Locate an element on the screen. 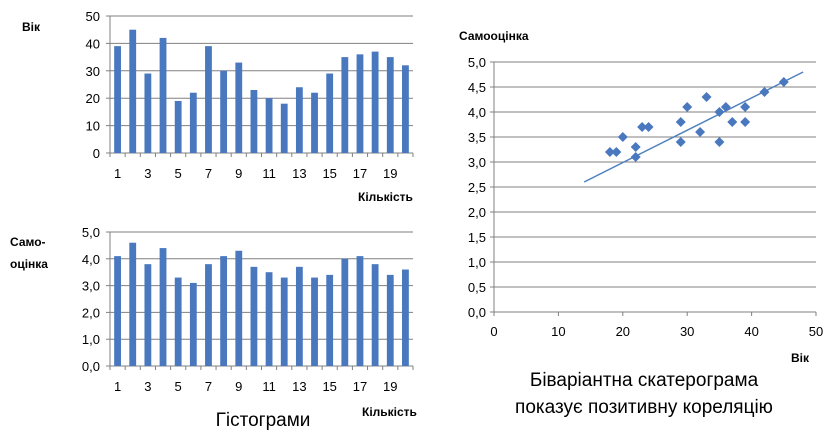 Image resolution: width=826 pixels, height=435 pixels. scatter-y-axis-label: Самооцінка is located at coordinates (494, 36).